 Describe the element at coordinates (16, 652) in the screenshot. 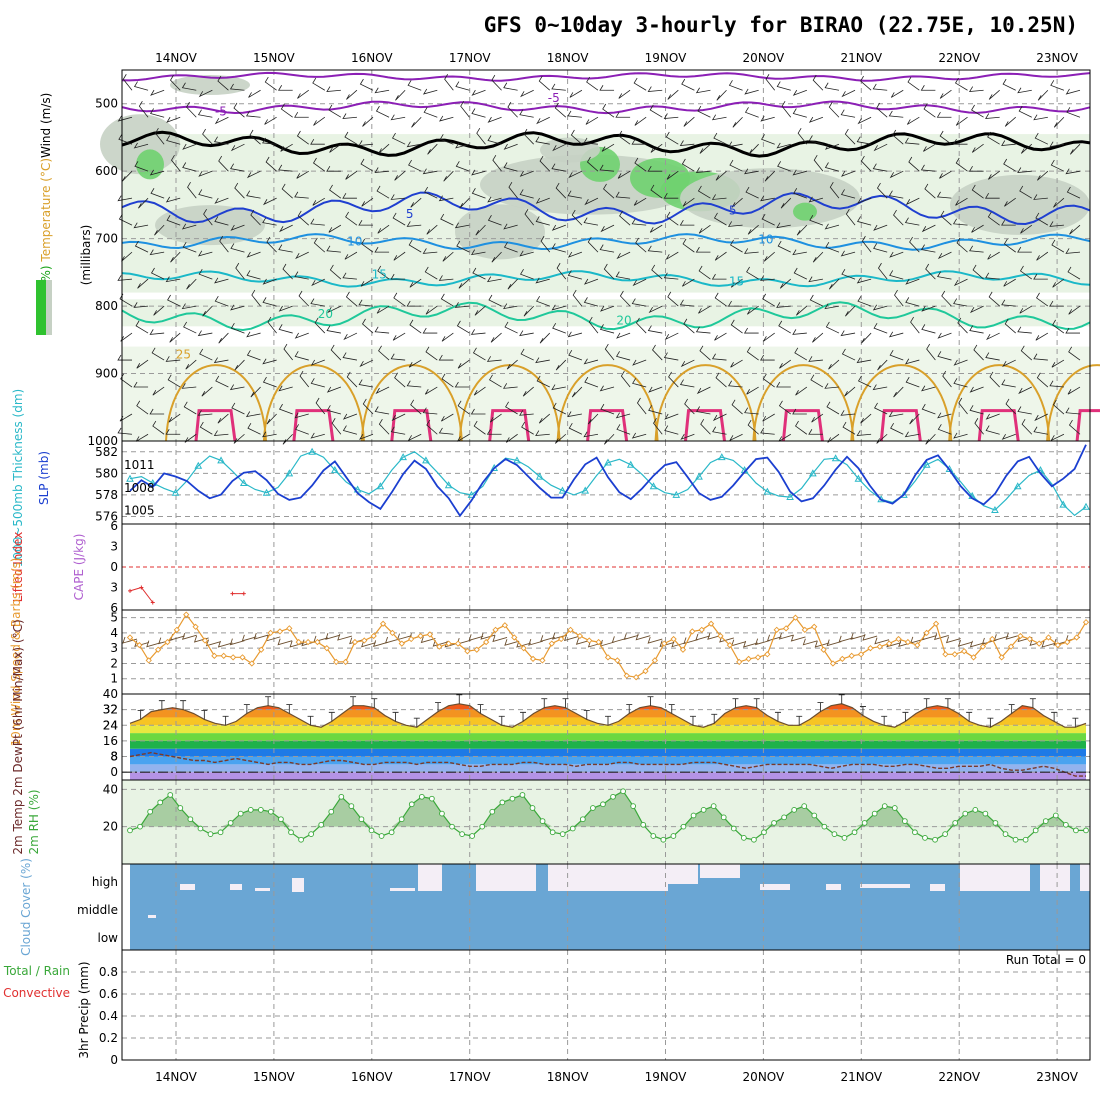

I see `wind10m-ylabel-part: 10m Wind Speed & Barbs (m/s)` at that location.